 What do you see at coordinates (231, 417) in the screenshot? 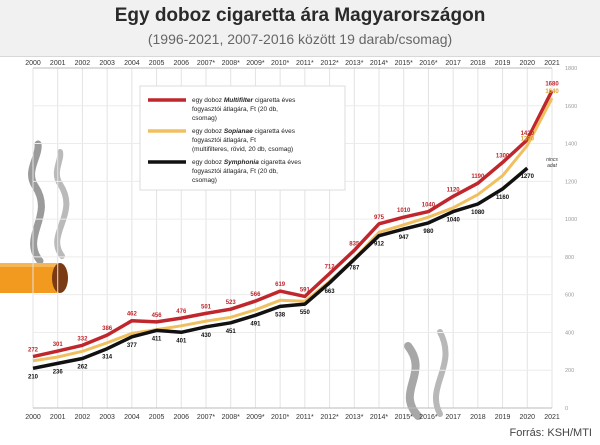
I see `x-tick-label-bottom: 2008*` at bounding box center [231, 417].